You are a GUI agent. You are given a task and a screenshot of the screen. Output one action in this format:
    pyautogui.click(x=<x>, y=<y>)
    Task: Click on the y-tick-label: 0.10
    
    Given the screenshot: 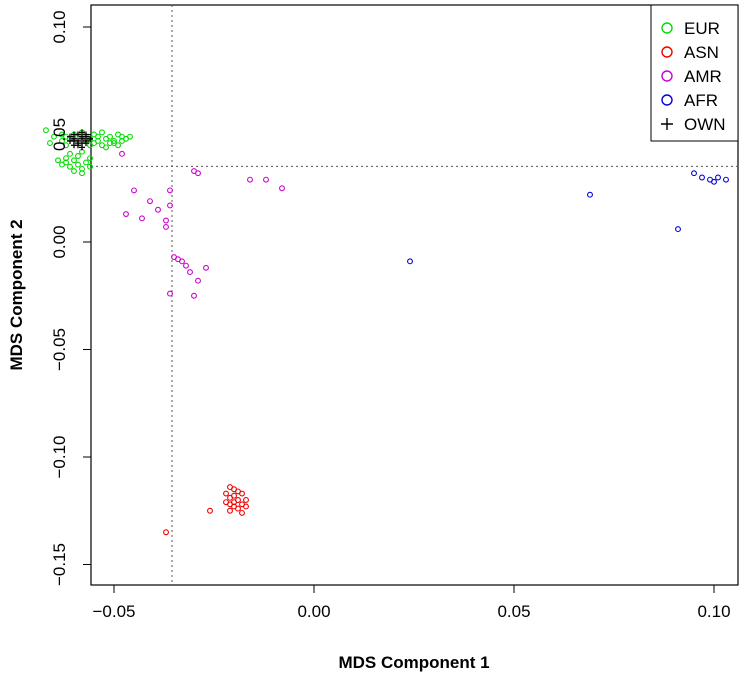 What is the action you would take?
    pyautogui.click(x=59, y=26)
    